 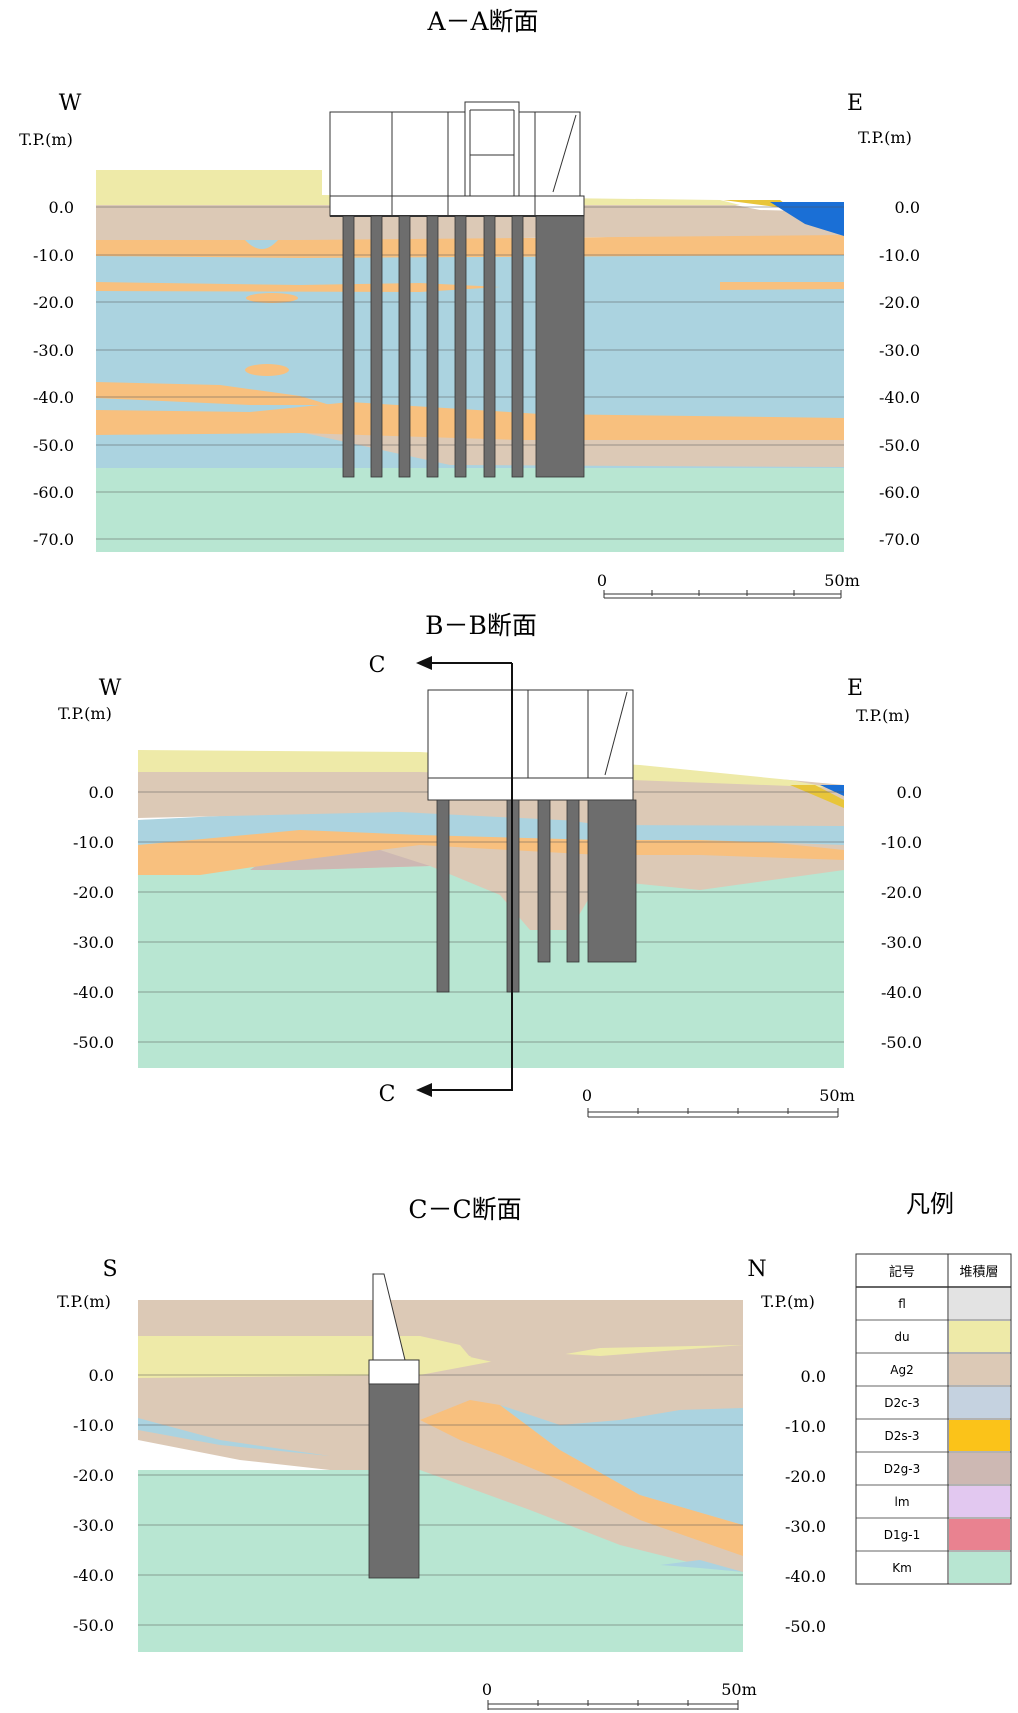 I want to click on cc-right-tick: -30.0, so click(x=805, y=1526).